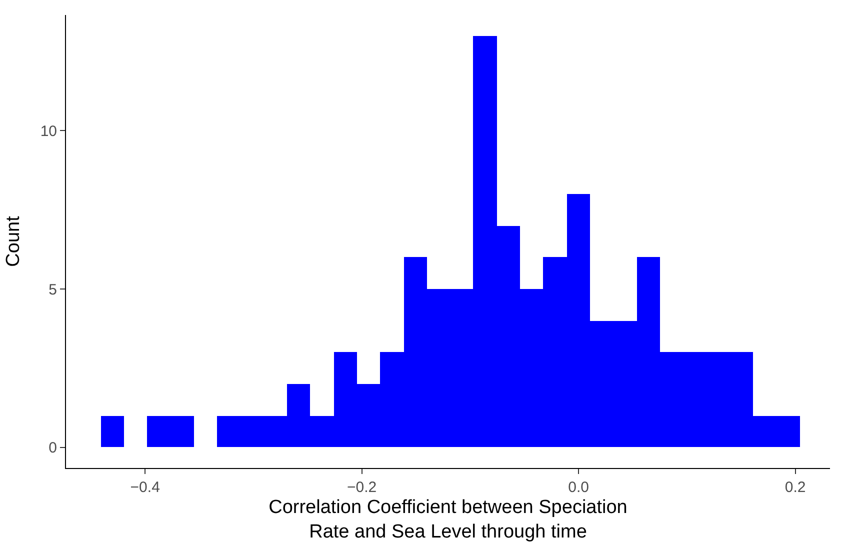 The width and height of the screenshot is (850, 550). I want to click on y-tick-label: 5, so click(52, 289).